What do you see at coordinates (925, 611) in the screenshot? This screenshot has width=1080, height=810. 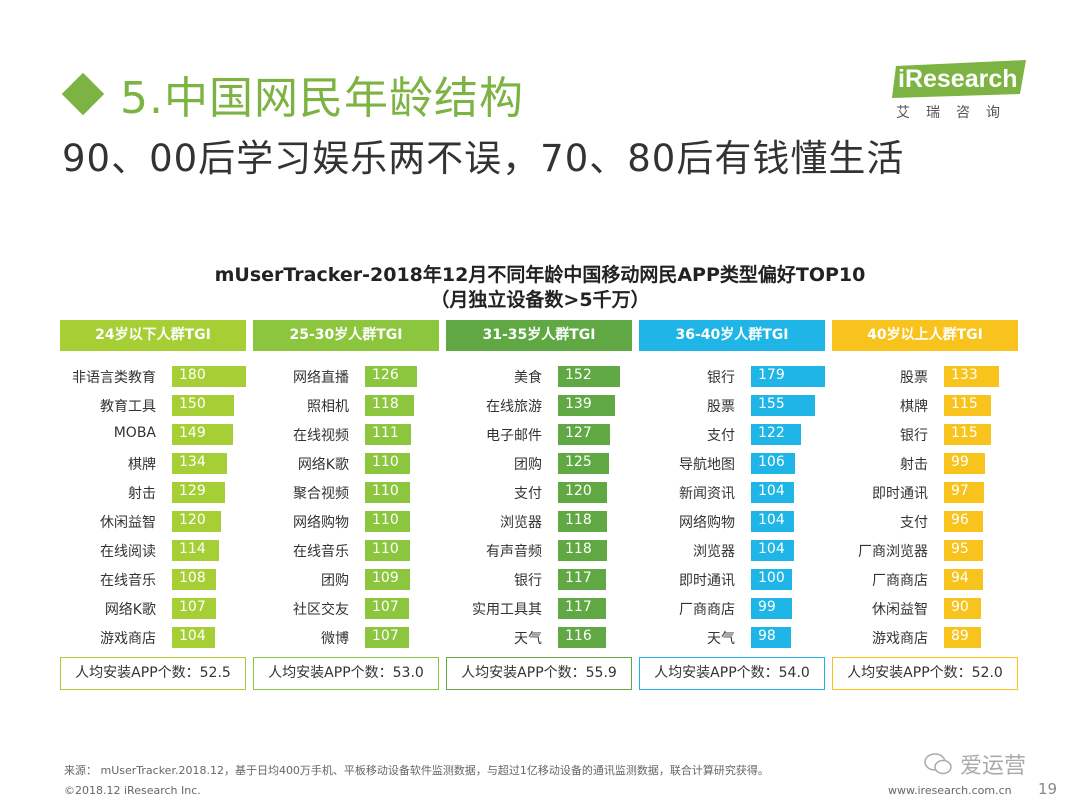 I see `bar-row: 休闲益智 90` at bounding box center [925, 611].